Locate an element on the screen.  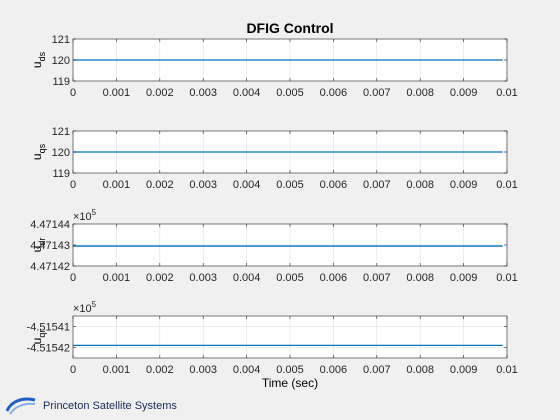
y-tick-label: 4.47144 is located at coordinates (50, 225).